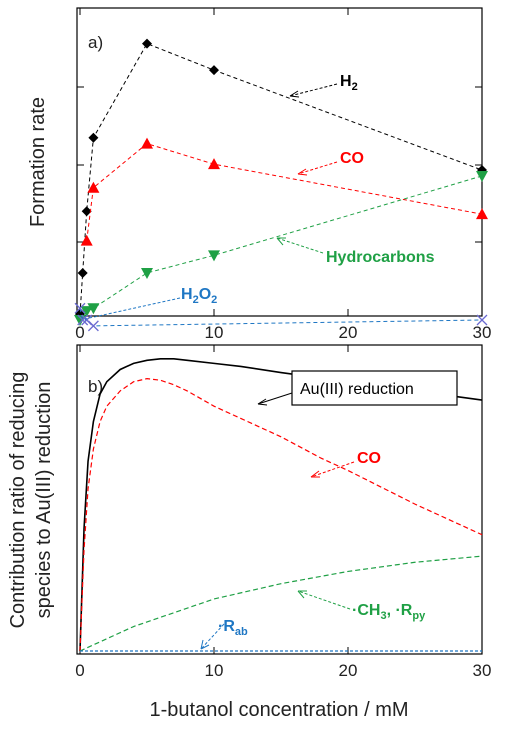 Image resolution: width=508 pixels, height=743 pixels. Describe the element at coordinates (324, 600) in the screenshot. I see `ch3-annotation-arrow` at that location.